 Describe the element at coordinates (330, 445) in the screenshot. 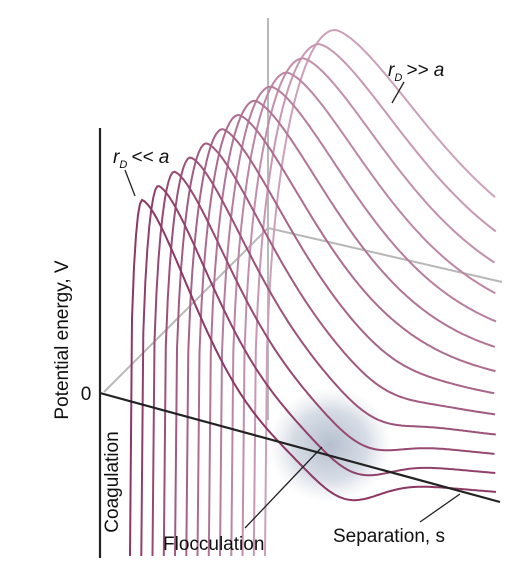

I see `flocculation-region` at that location.